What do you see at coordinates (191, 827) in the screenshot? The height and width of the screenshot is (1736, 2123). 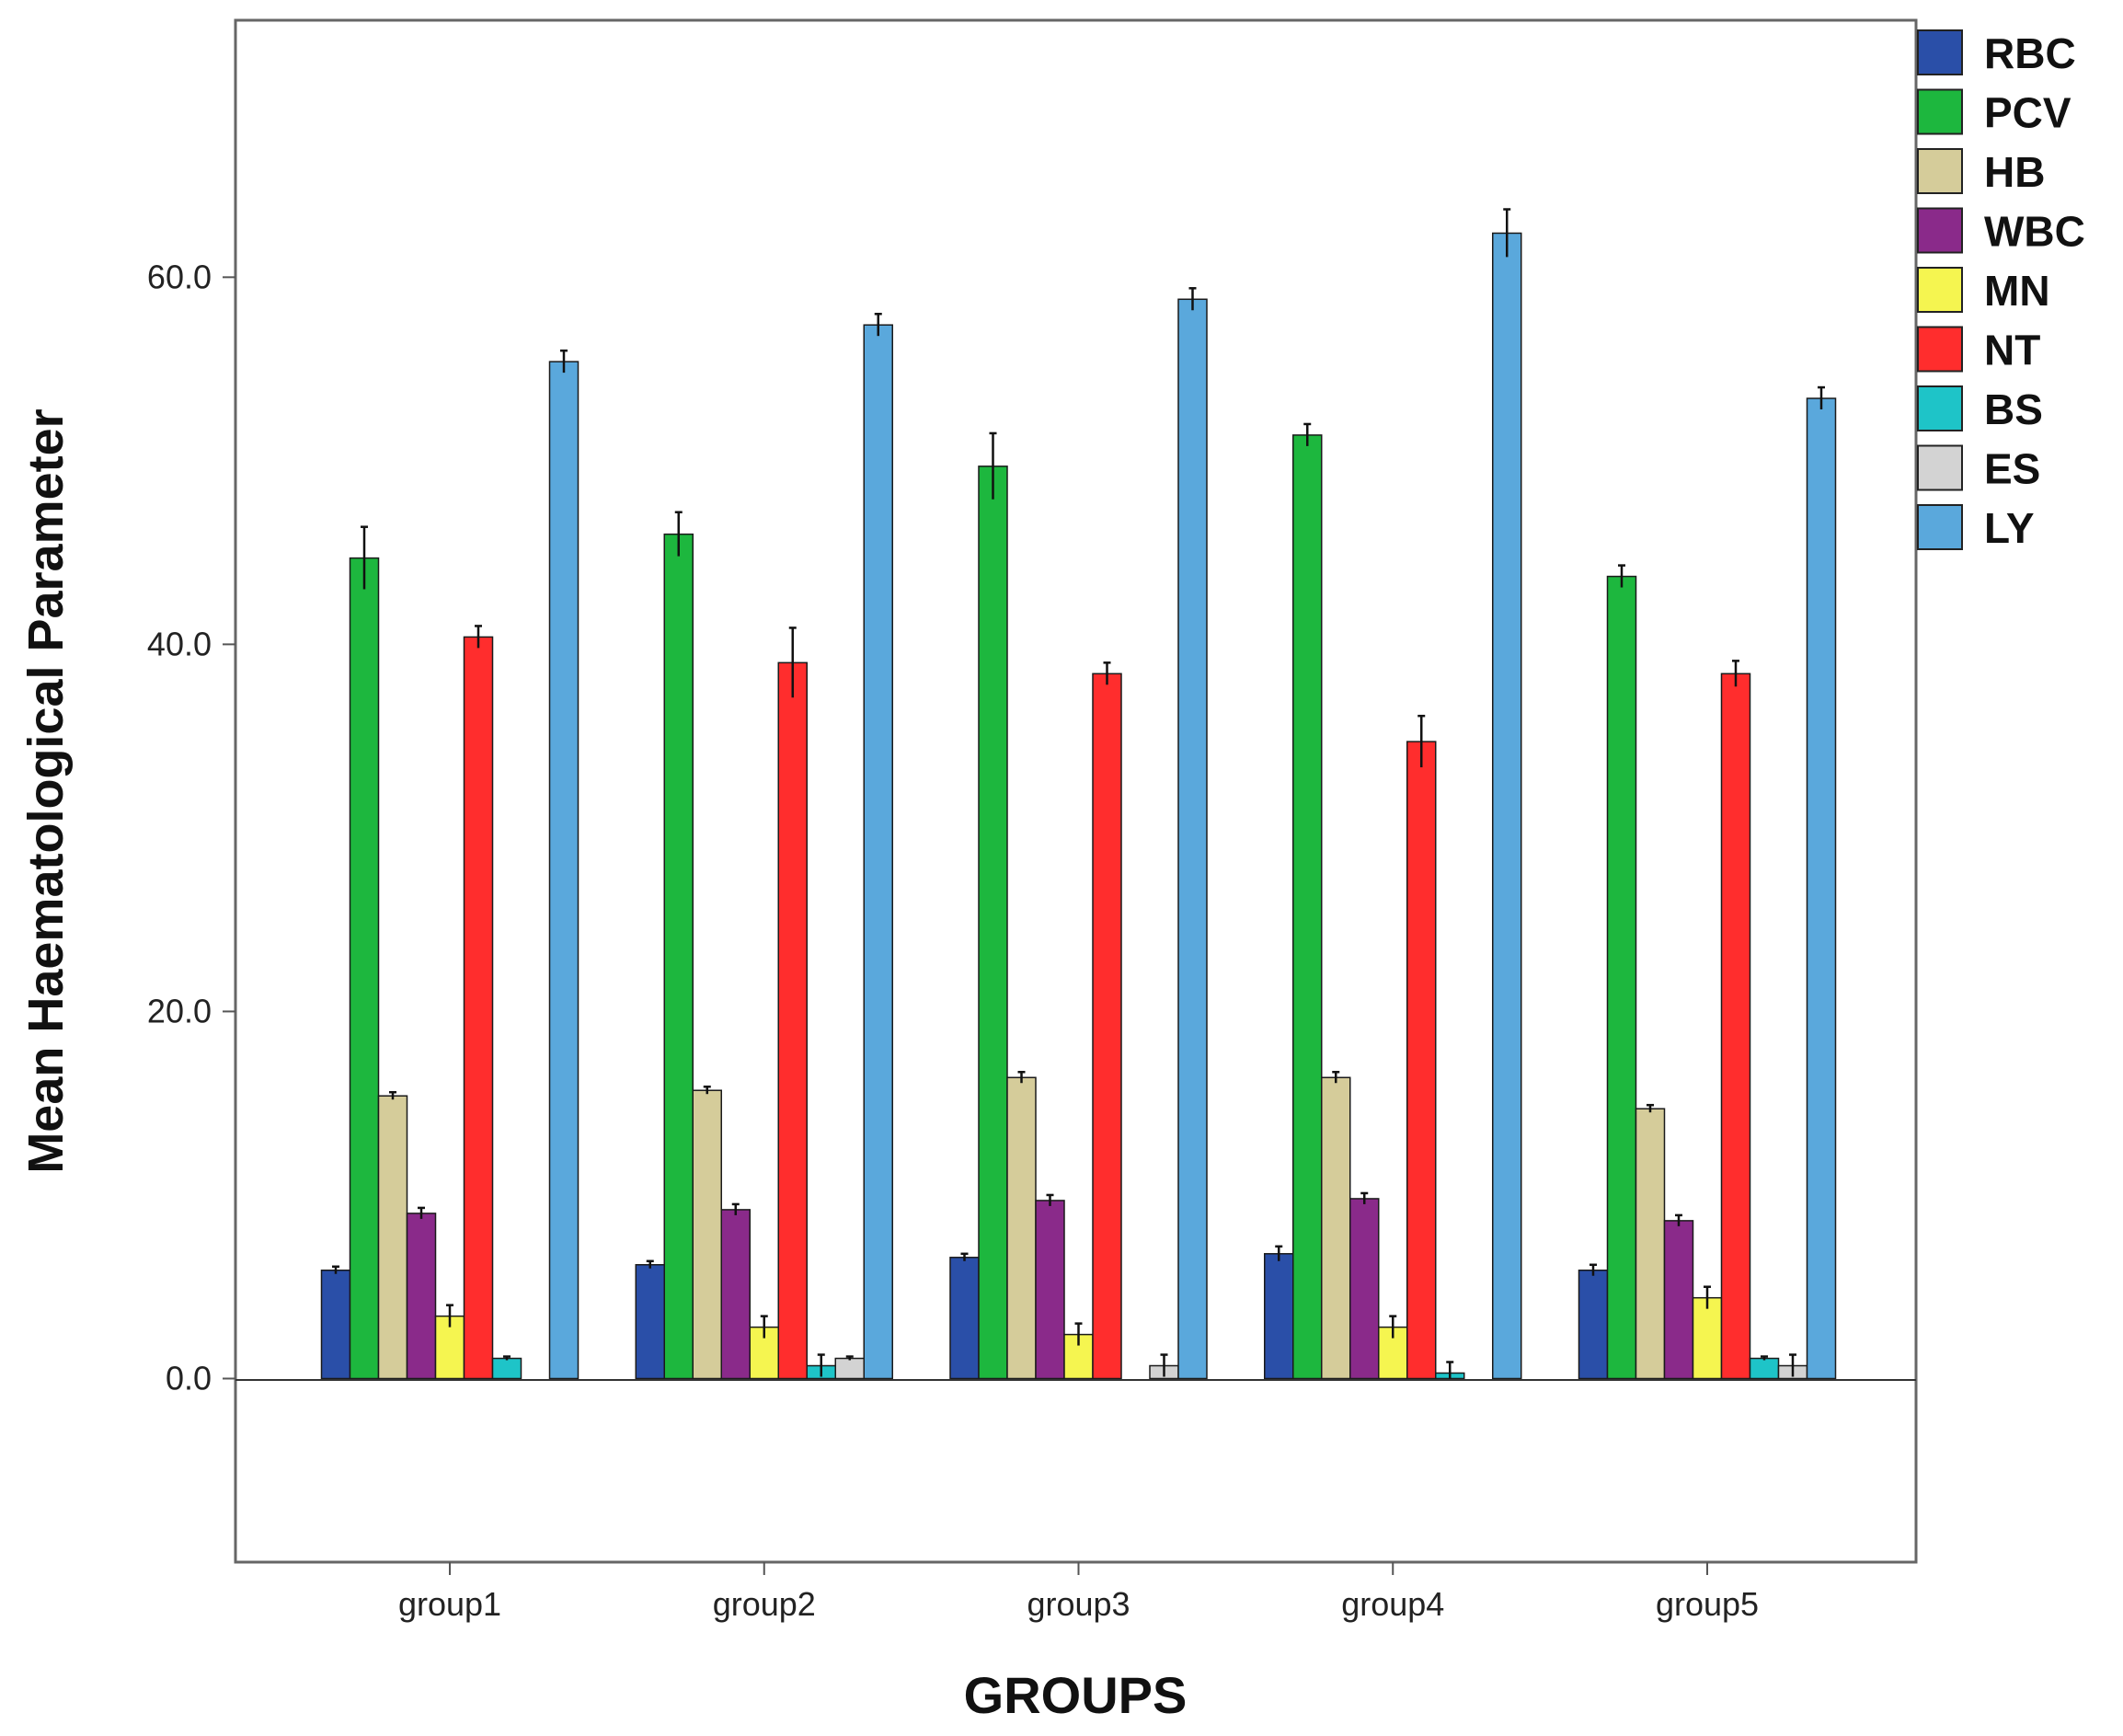 I see `y-axis: 0.0 20.0 40.0 60.0` at bounding box center [191, 827].